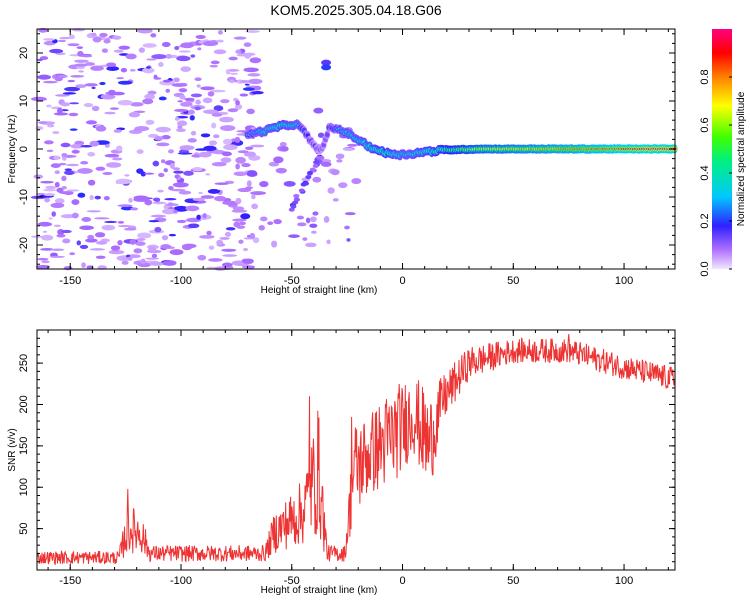 The height and width of the screenshot is (600, 750). I want to click on y-tick-label: 100, so click(24, 487).